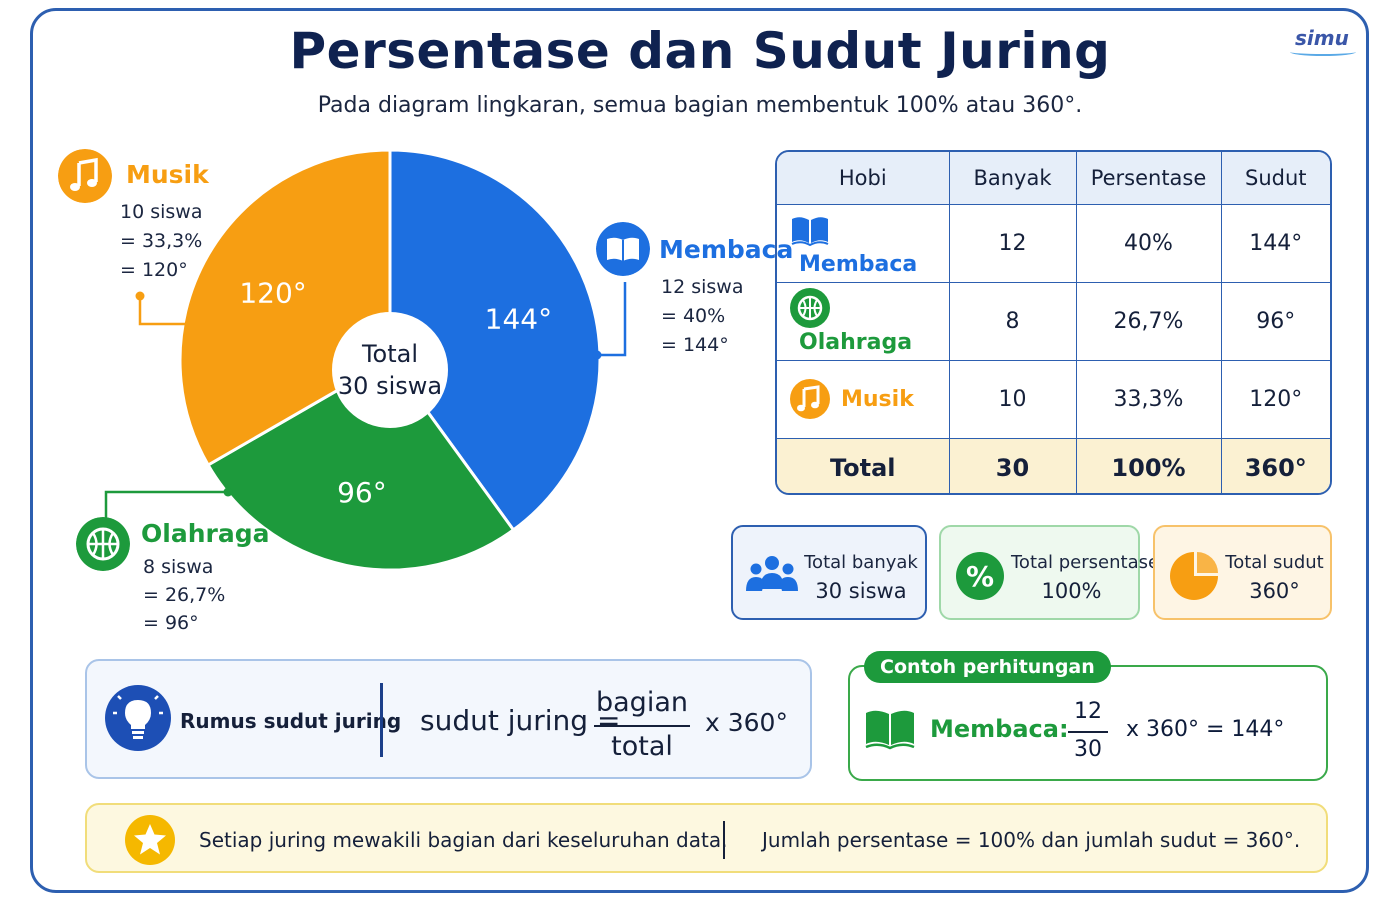 The width and height of the screenshot is (1400, 900). What do you see at coordinates (1275, 243) in the screenshot?
I see `table-cell-sudut: 144°` at bounding box center [1275, 243].